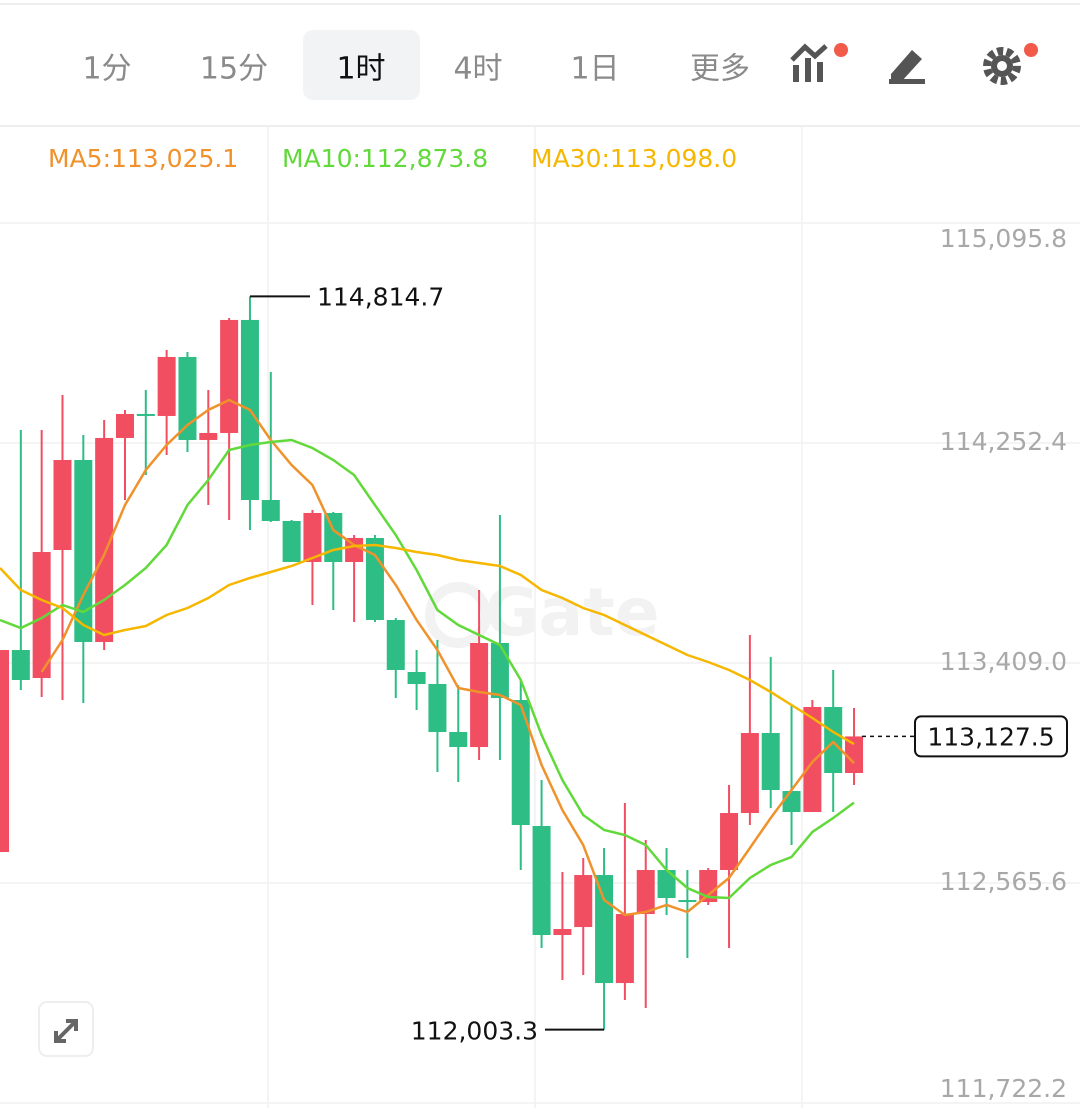 Image resolution: width=1080 pixels, height=1108 pixels. I want to click on legend-entry: MA5:113,025.1, so click(143, 158).